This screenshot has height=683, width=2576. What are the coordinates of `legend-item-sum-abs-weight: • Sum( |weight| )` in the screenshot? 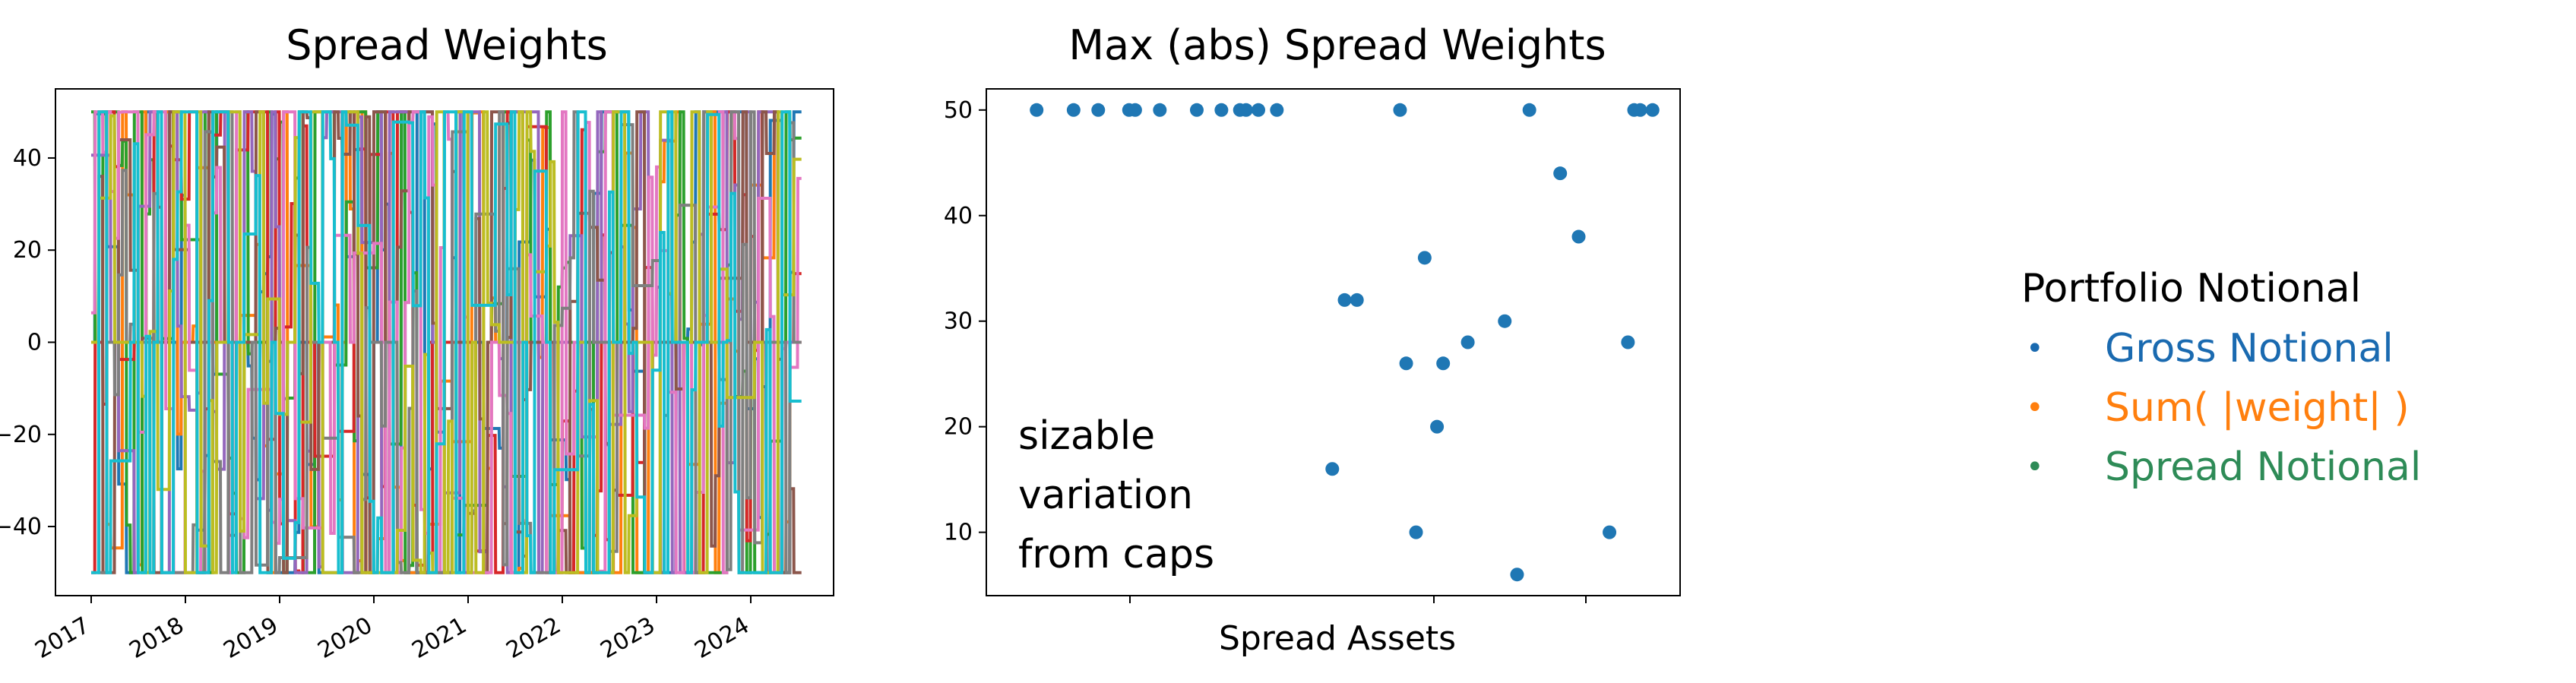 It's located at (2221, 408).